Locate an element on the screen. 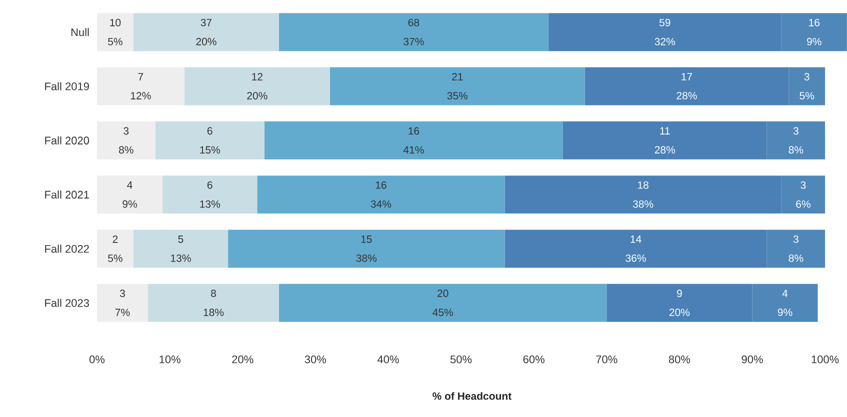 The height and width of the screenshot is (417, 847). y-tick-label: Fall 2023 is located at coordinates (67, 302).